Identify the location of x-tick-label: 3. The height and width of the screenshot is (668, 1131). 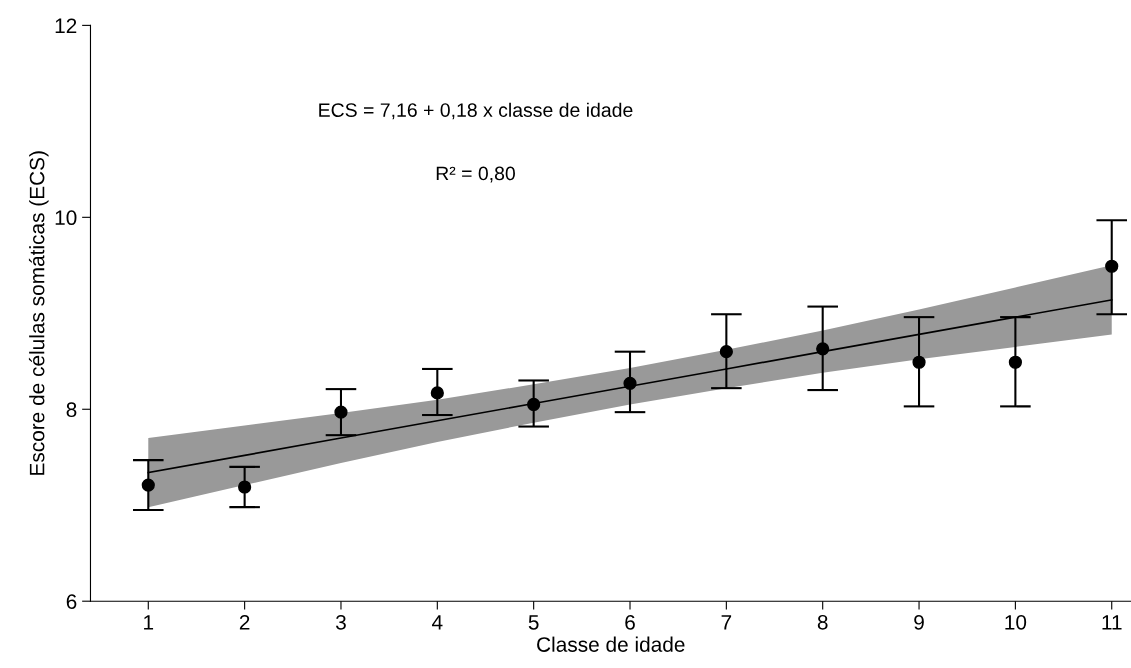
(340, 622).